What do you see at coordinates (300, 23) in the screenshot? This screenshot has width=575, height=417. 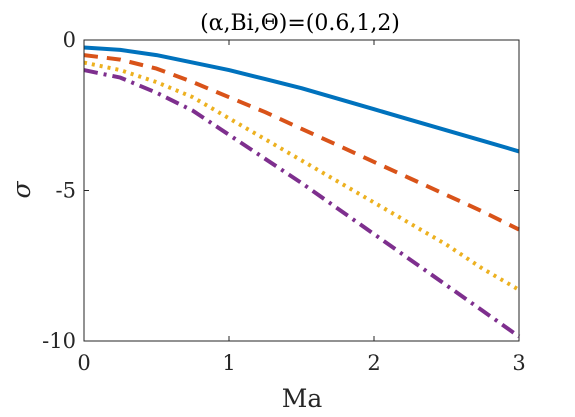 I see `chart-title: (α,Bi,Θ)=(0.6,1,2)` at bounding box center [300, 23].